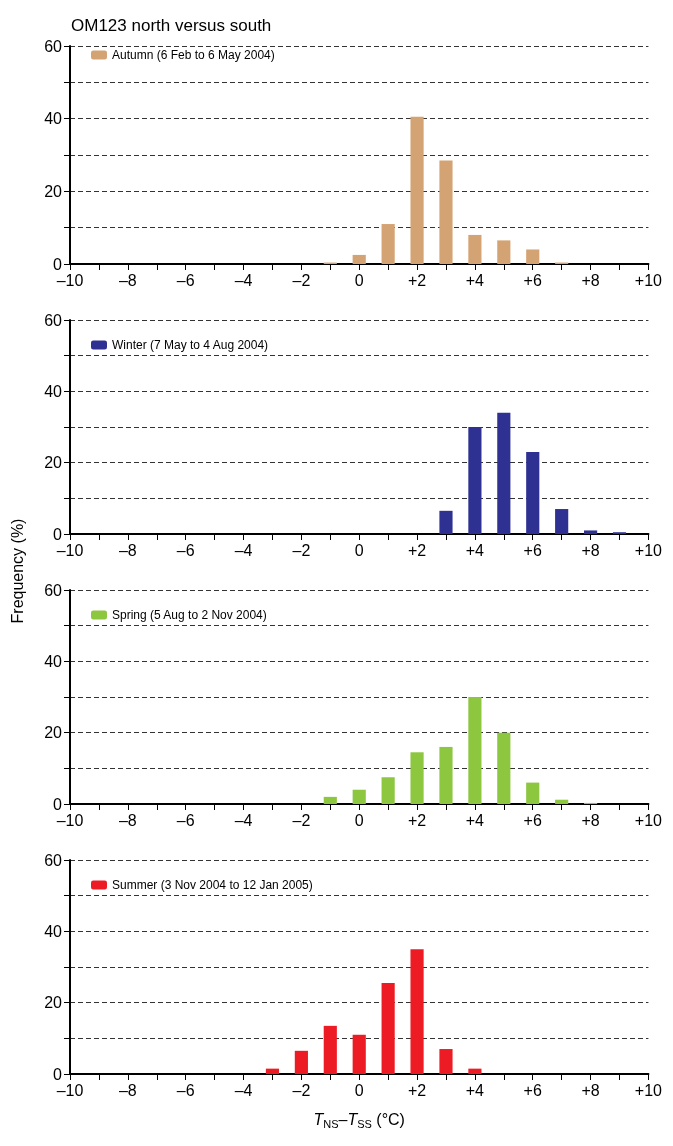 The image size is (673, 1146). Describe the element at coordinates (212, 885) in the screenshot. I see `legend-label: Summer (3 Nov 2004 to 12 Jan 2005)` at that location.